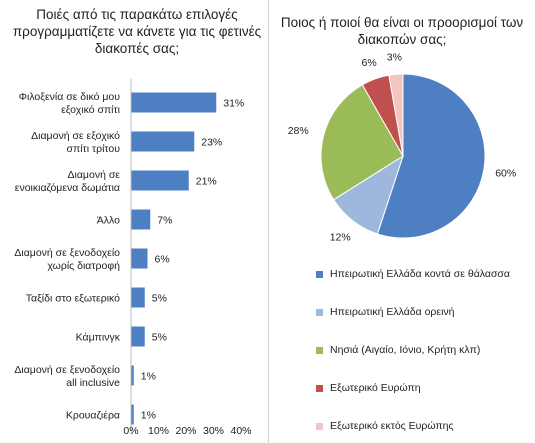  I want to click on bar-category-label: Διαμονή σε ενοικιαζόμενα δωμάτια, so click(68, 181).